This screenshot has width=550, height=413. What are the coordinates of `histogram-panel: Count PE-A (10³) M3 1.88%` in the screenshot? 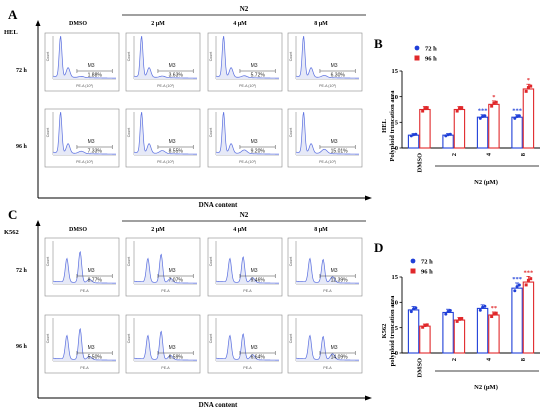 It's located at (82, 62).